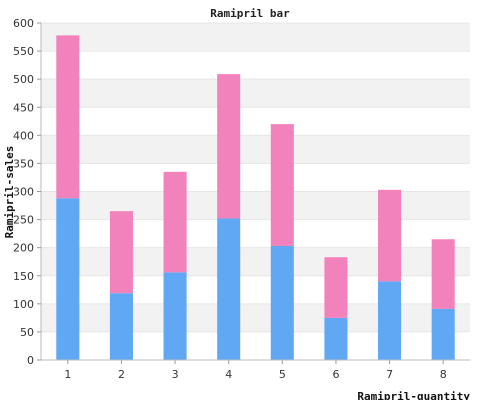  Describe the element at coordinates (23, 163) in the screenshot. I see `y-tick-label: 350` at that location.